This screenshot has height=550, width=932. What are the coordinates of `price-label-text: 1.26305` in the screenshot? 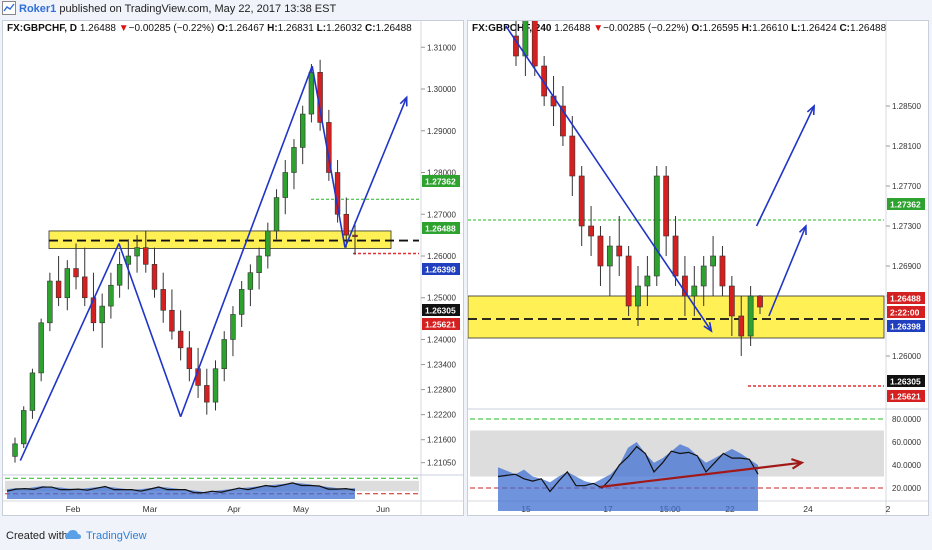 It's located at (905, 382).